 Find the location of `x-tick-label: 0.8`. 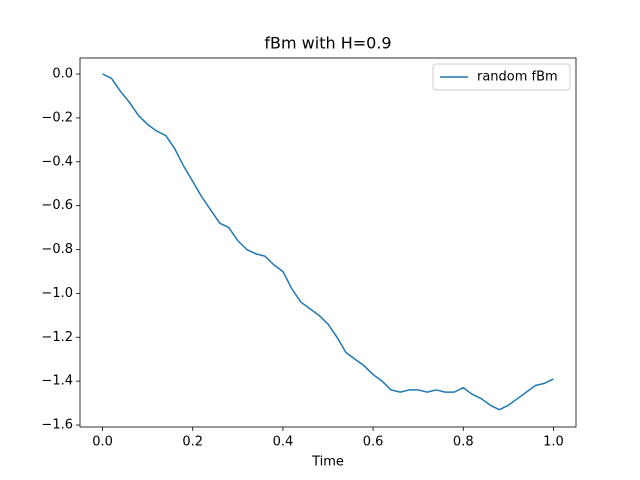

x-tick-label: 0.8 is located at coordinates (463, 442).